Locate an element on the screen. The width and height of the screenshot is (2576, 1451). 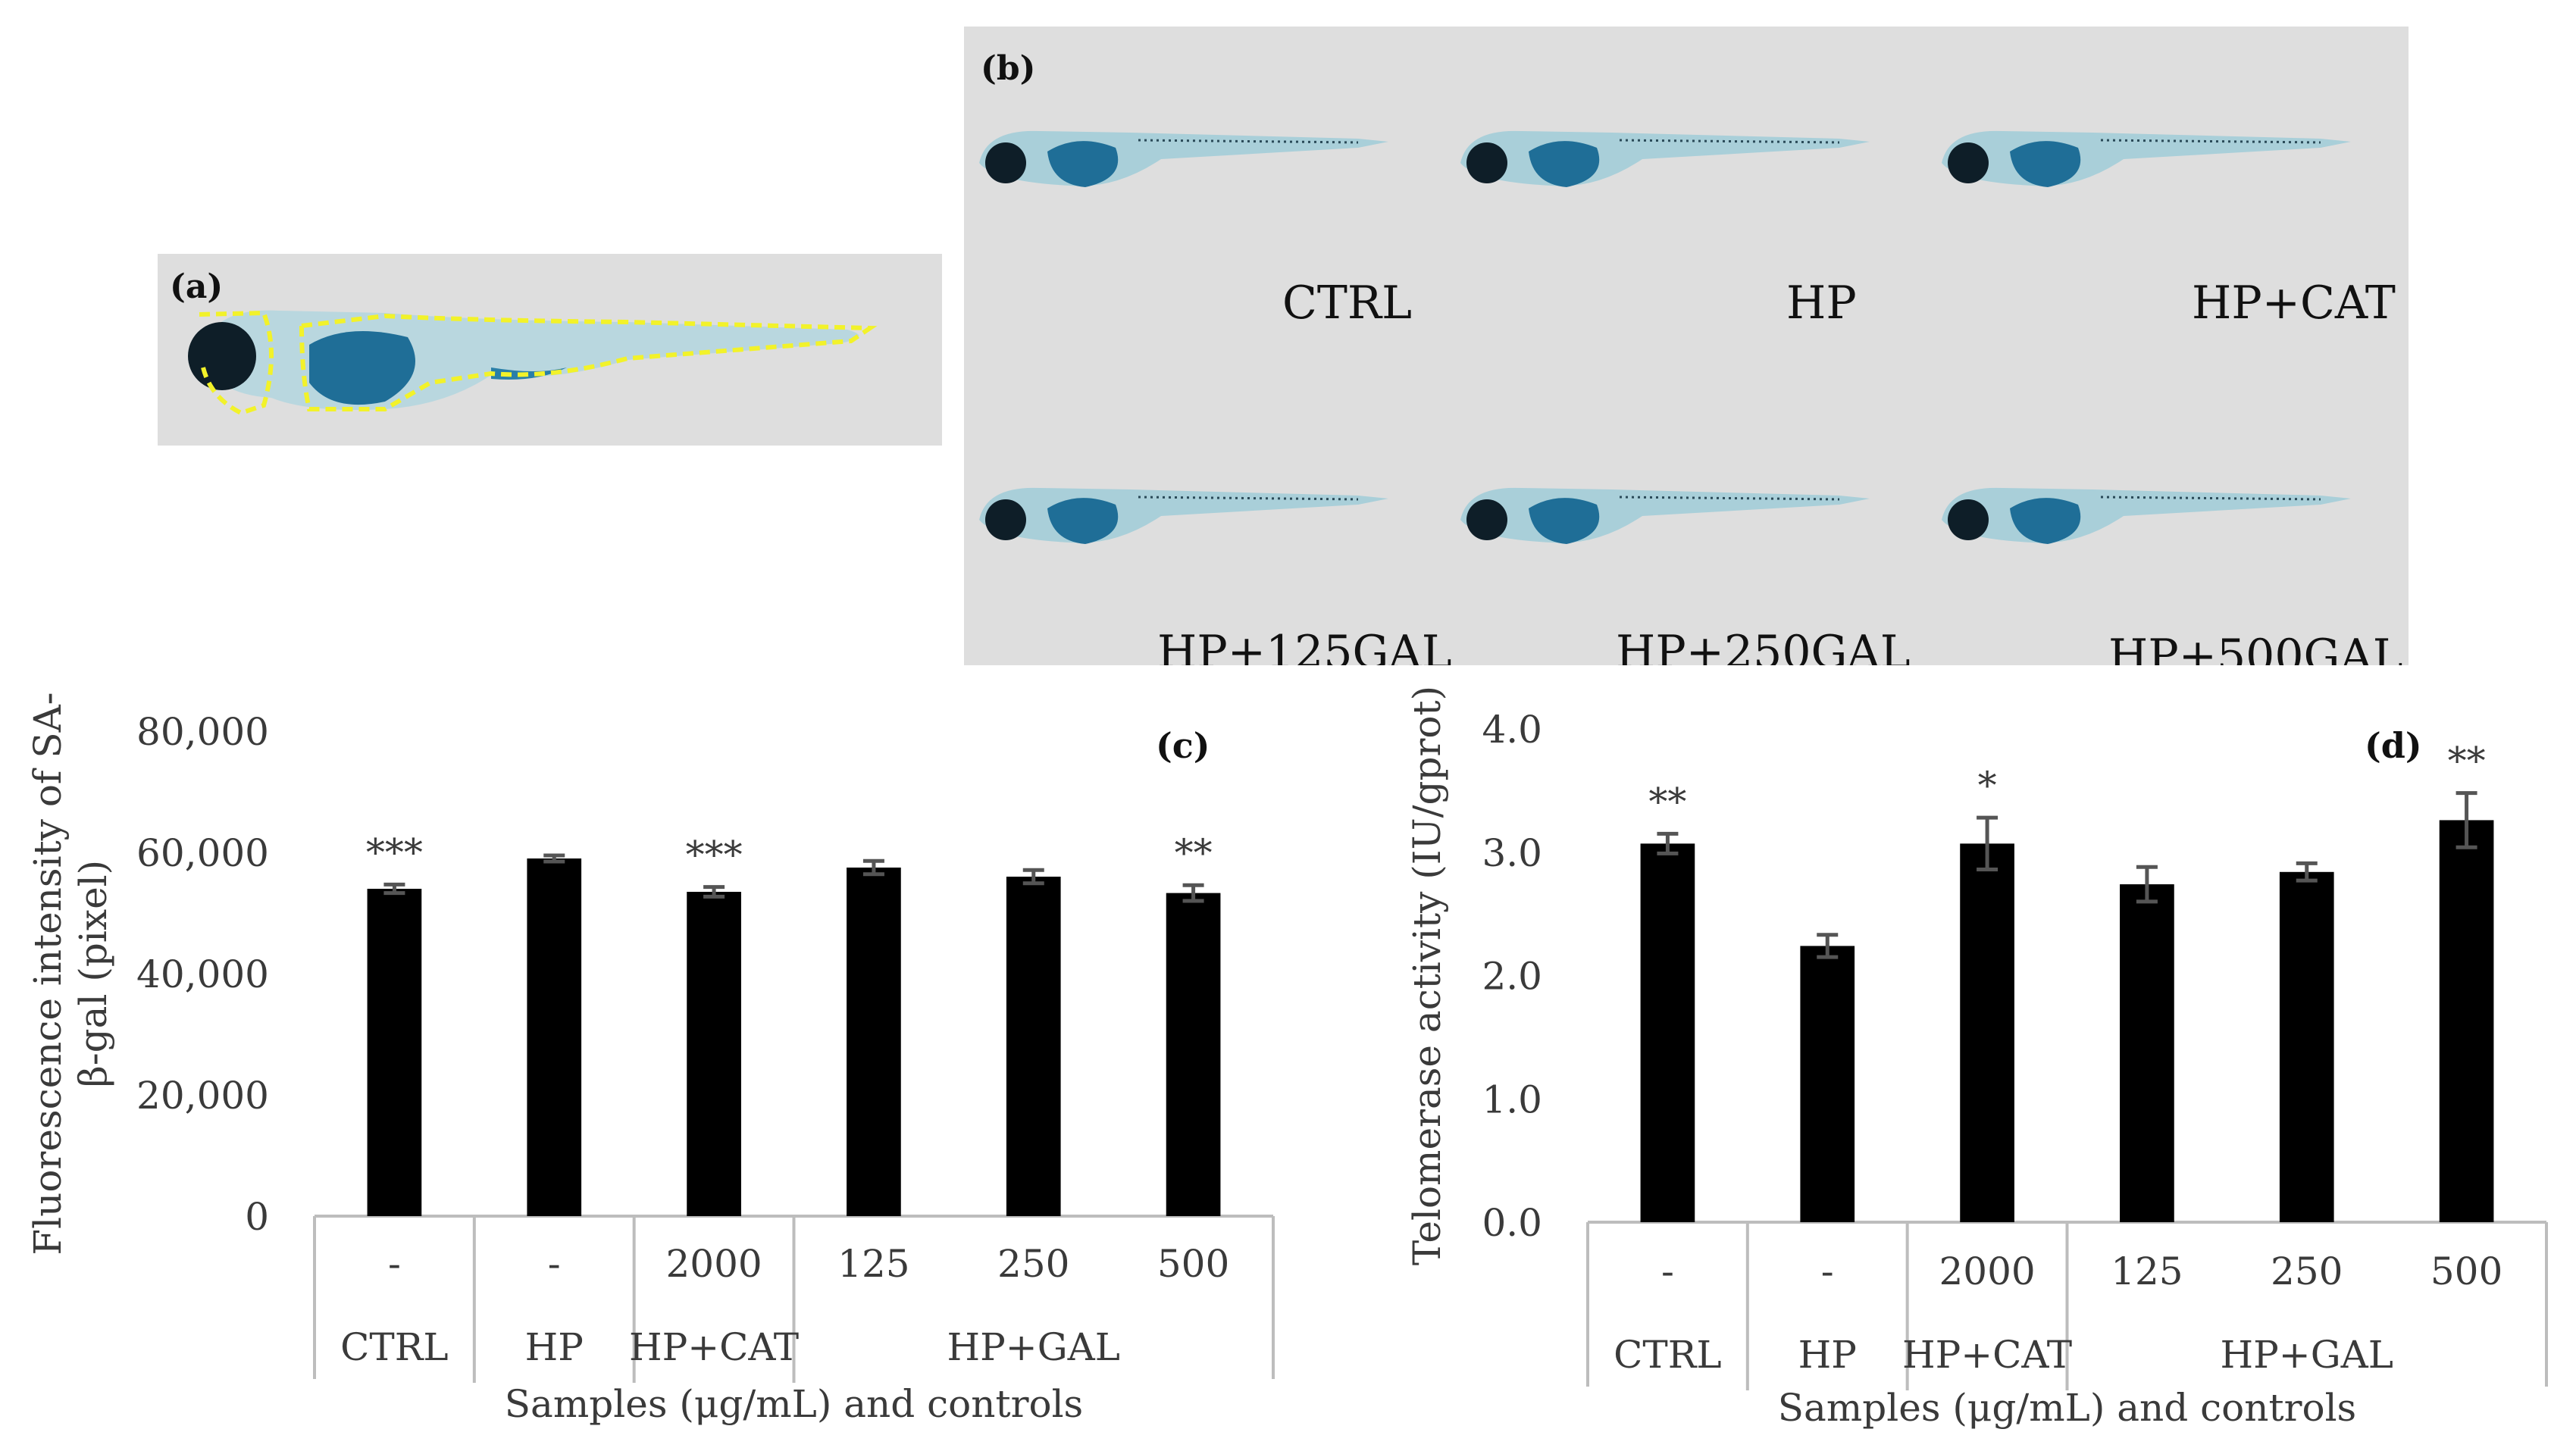
y-tick-label: 4.0 is located at coordinates (1512, 730).